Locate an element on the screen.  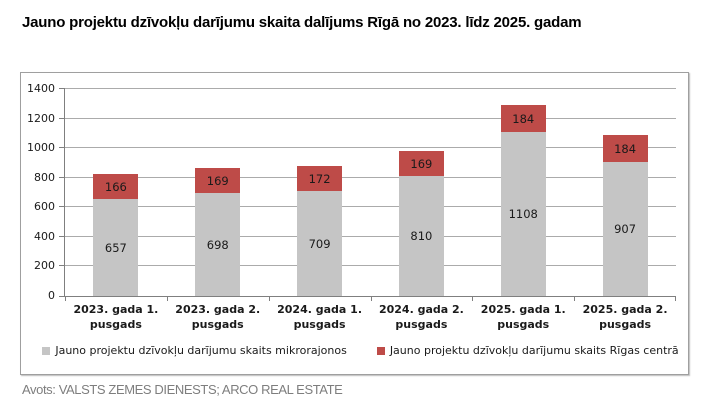
bar-value-label: 709 is located at coordinates (319, 243).